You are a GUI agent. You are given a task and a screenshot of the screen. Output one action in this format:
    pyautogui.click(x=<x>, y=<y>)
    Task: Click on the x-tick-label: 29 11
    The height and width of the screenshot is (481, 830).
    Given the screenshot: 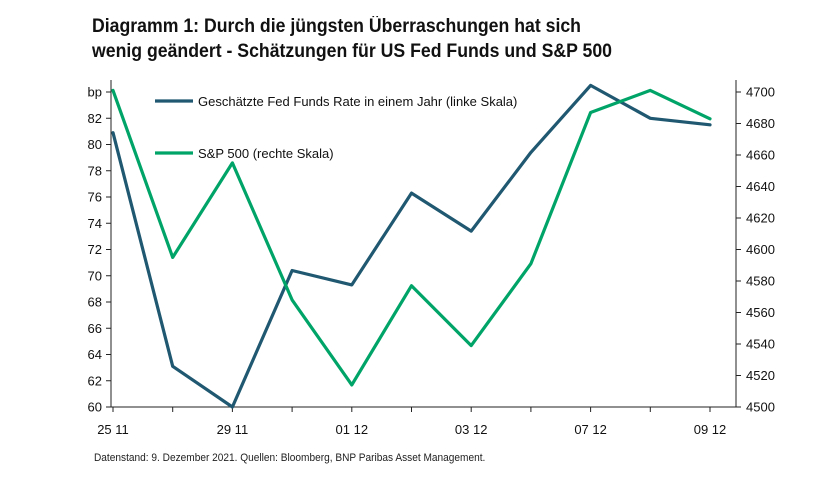 What is the action you would take?
    pyautogui.click(x=233, y=429)
    